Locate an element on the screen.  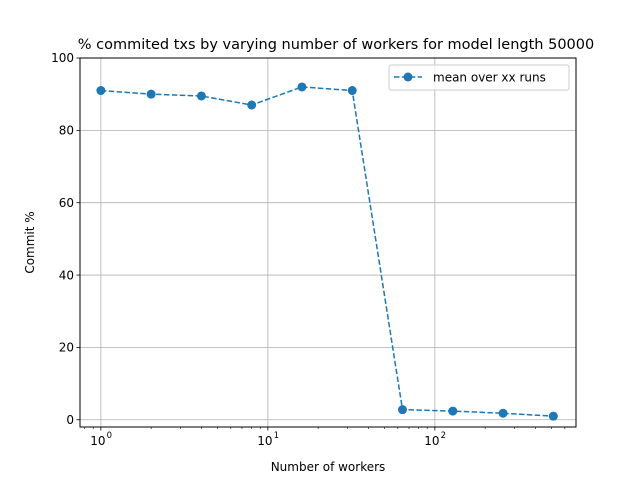
y-tick-label: 20 is located at coordinates (66, 348).